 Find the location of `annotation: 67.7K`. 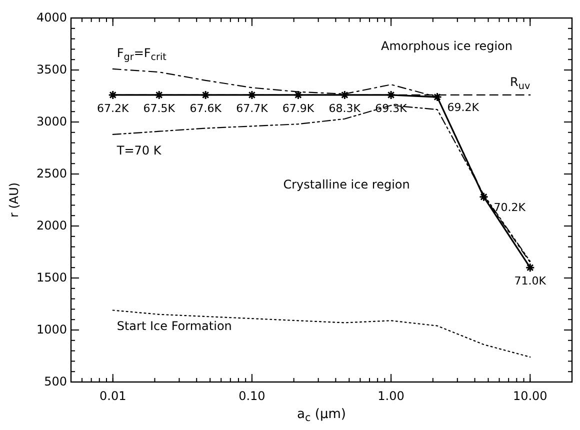

annotation: 67.7K is located at coordinates (252, 108).